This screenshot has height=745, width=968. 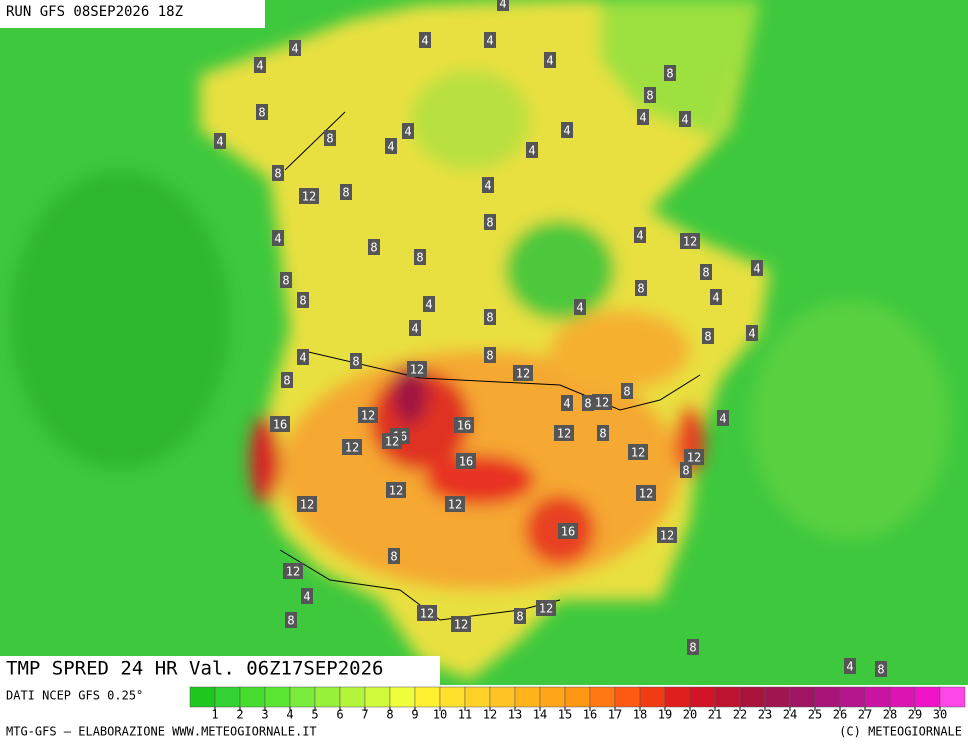 What do you see at coordinates (640, 715) in the screenshot?
I see `tick-label: 18` at bounding box center [640, 715].